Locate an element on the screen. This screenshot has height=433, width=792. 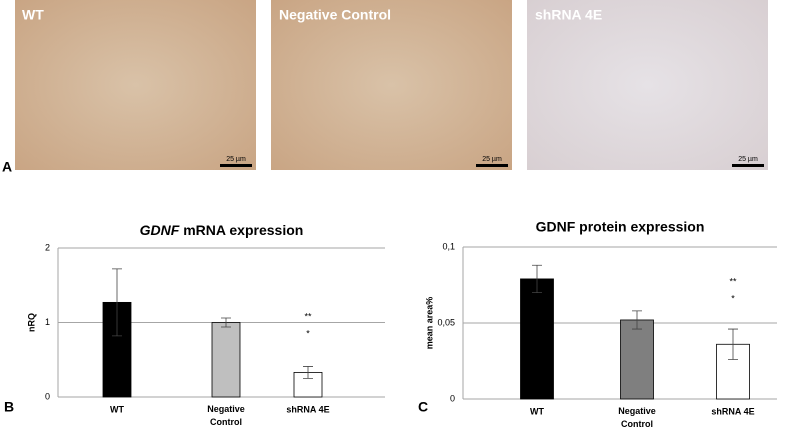
y-tick-label: 1 is located at coordinates (47, 322).